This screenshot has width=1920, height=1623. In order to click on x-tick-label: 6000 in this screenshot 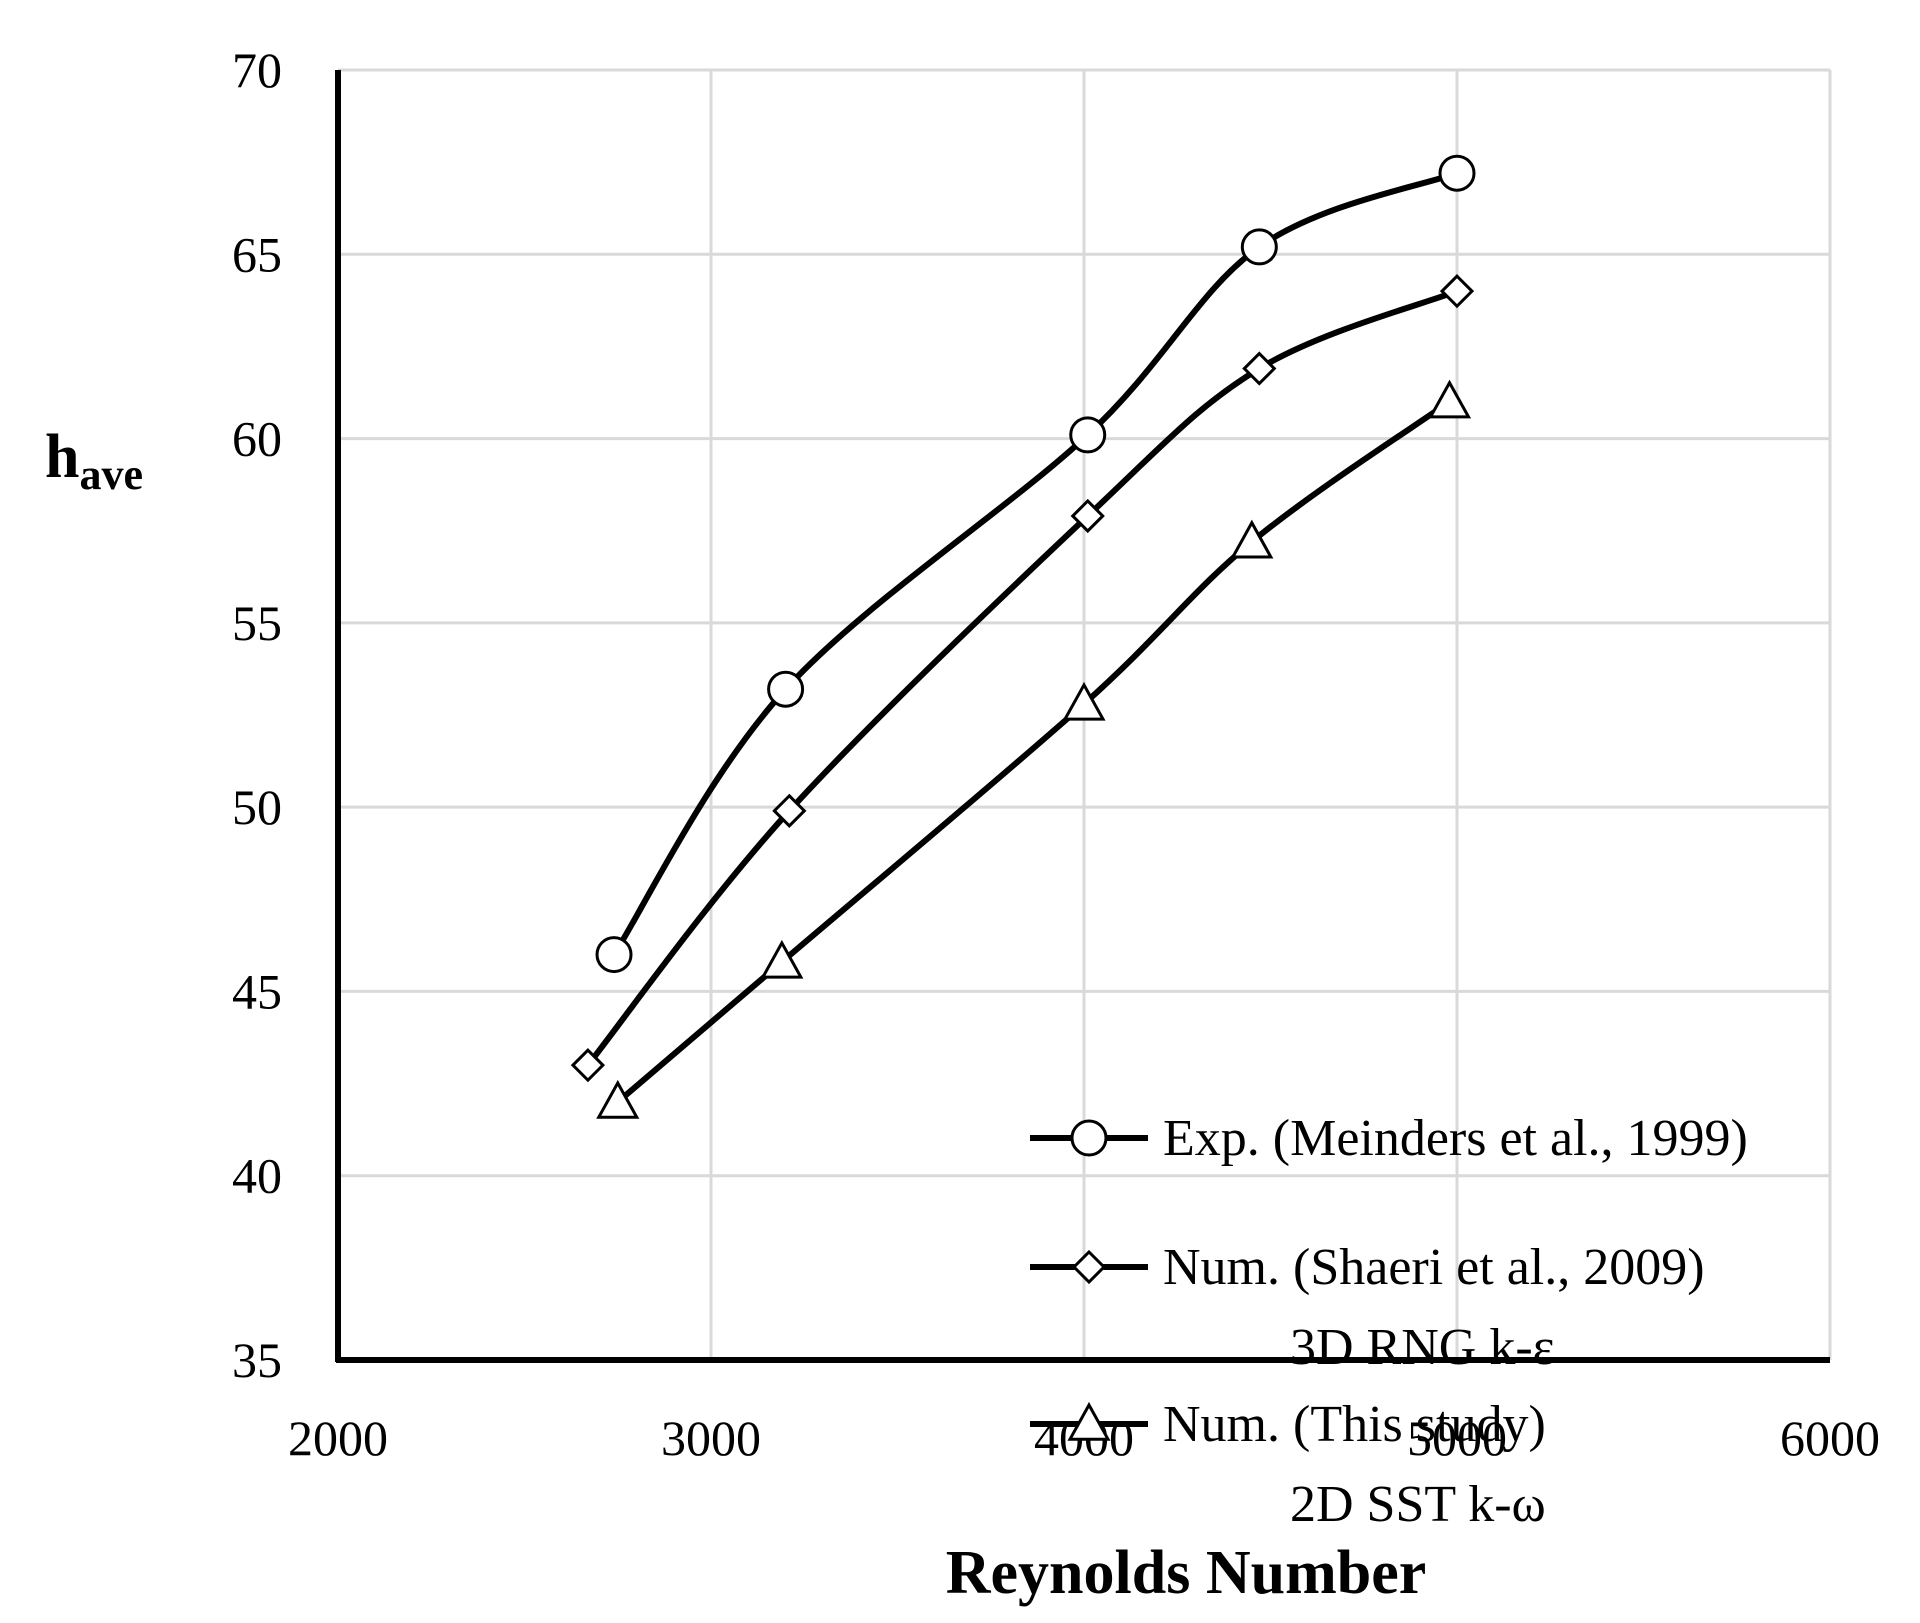, I will do `click(1830, 1438)`.